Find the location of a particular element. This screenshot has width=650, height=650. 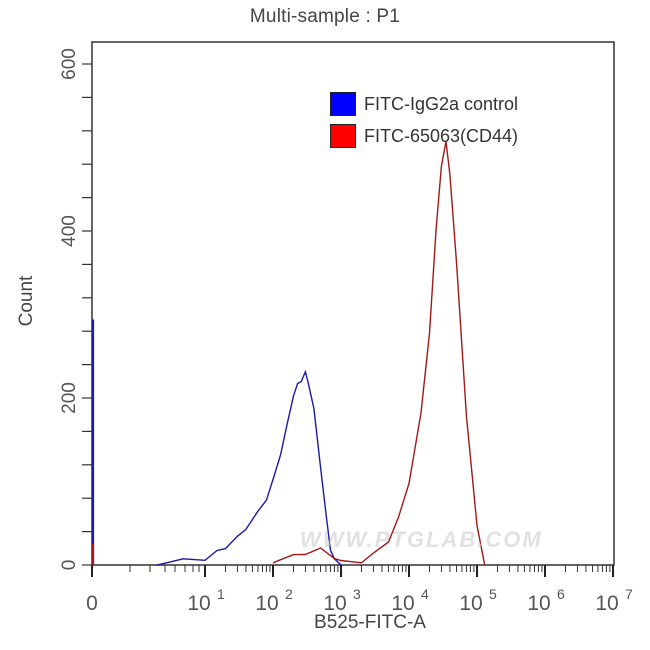

watermark: WWW.PTGLAB.COM is located at coordinates (421, 539).